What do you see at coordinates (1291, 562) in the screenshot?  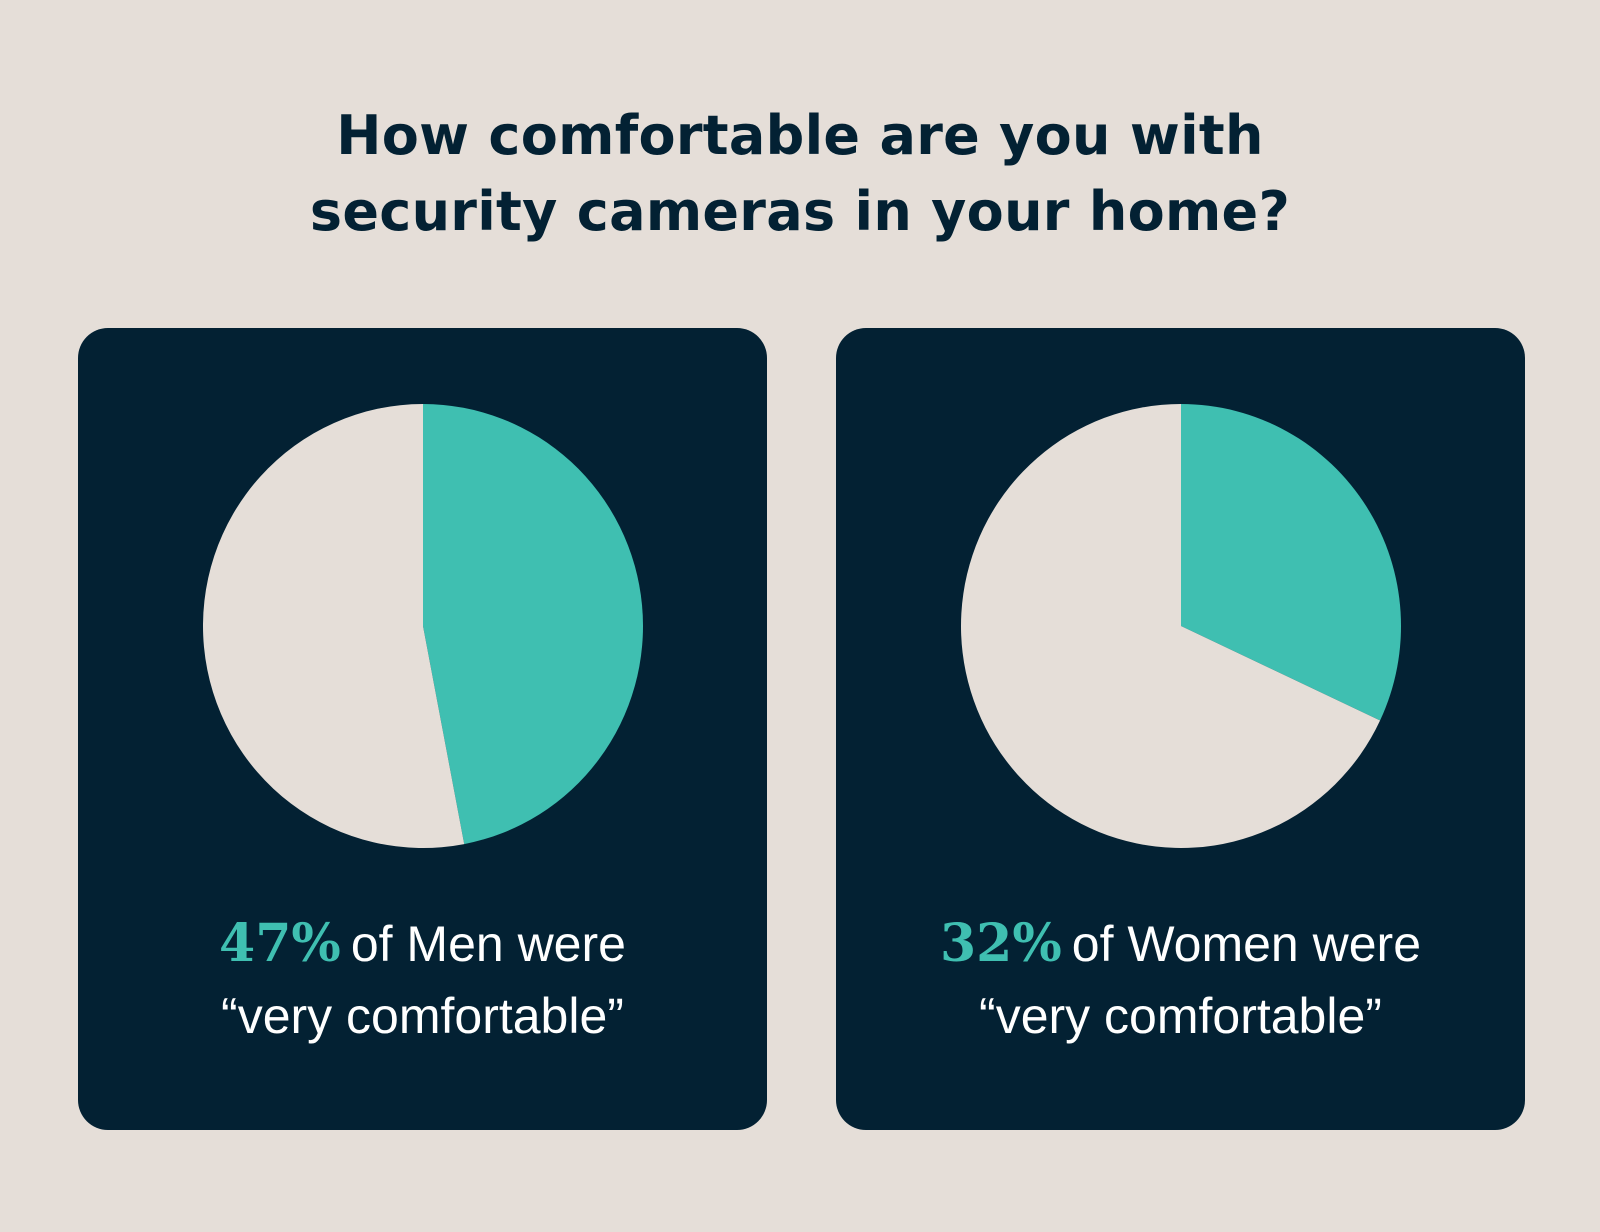 I see `women-very-comfortable-slice` at bounding box center [1291, 562].